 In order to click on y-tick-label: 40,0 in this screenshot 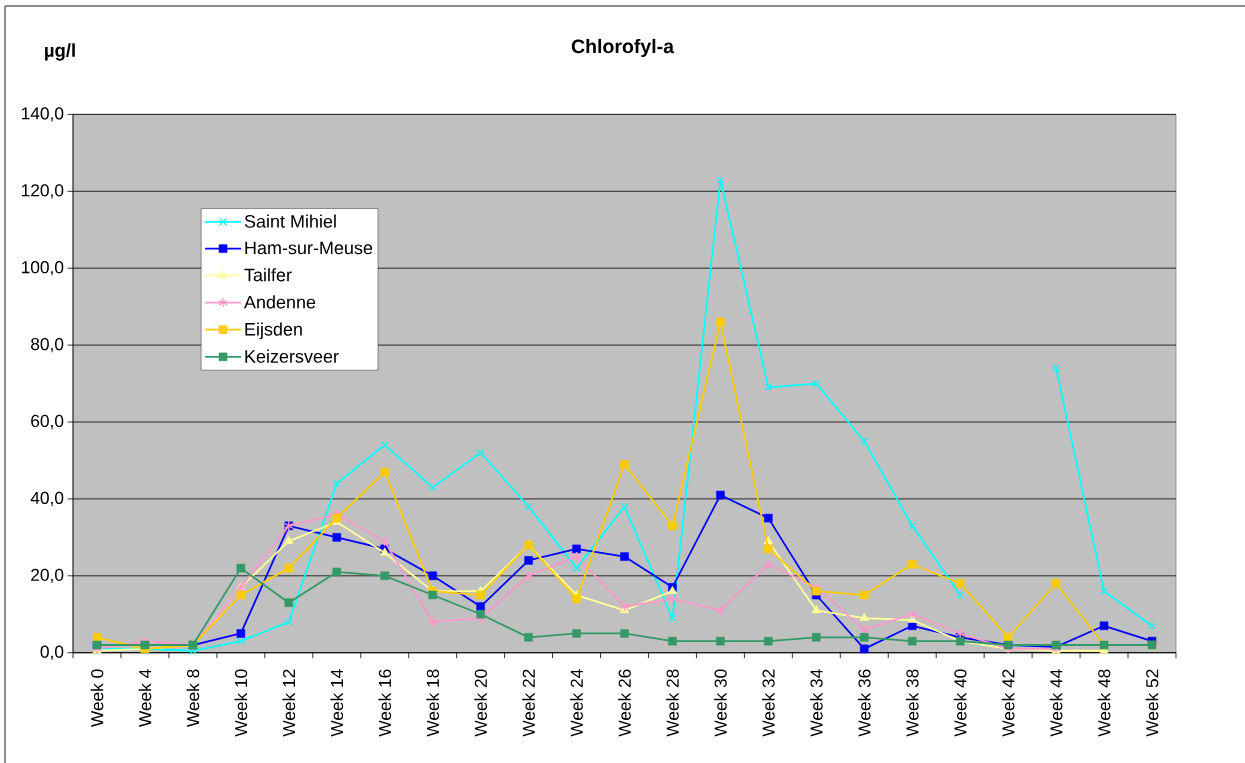, I will do `click(47, 499)`.